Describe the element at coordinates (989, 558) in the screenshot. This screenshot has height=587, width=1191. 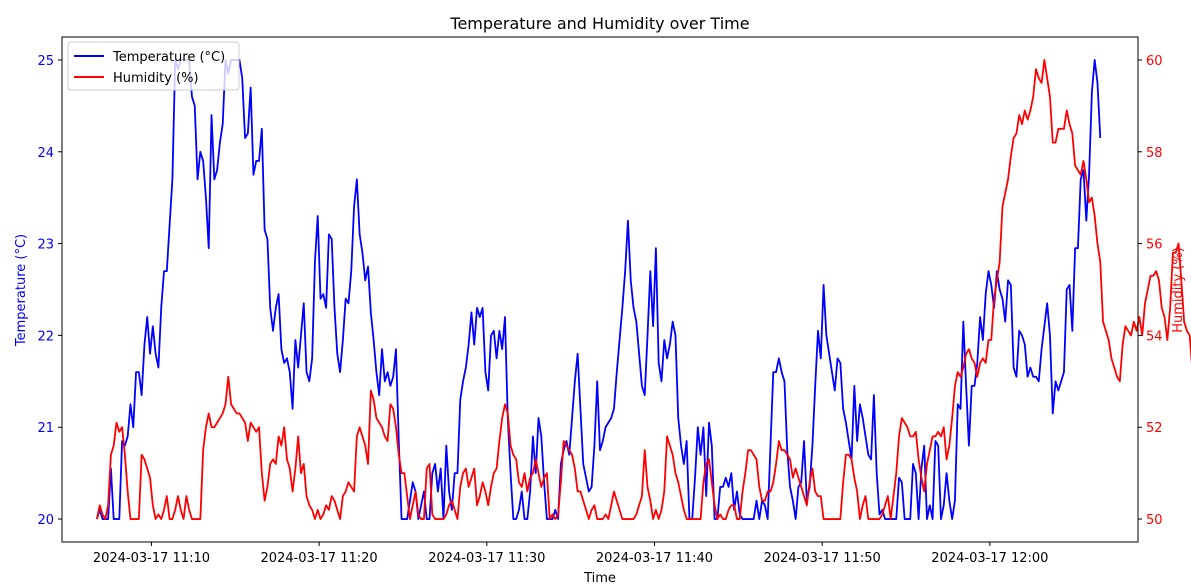
I see `x-tick-label: 2024-03-17 12:00` at that location.